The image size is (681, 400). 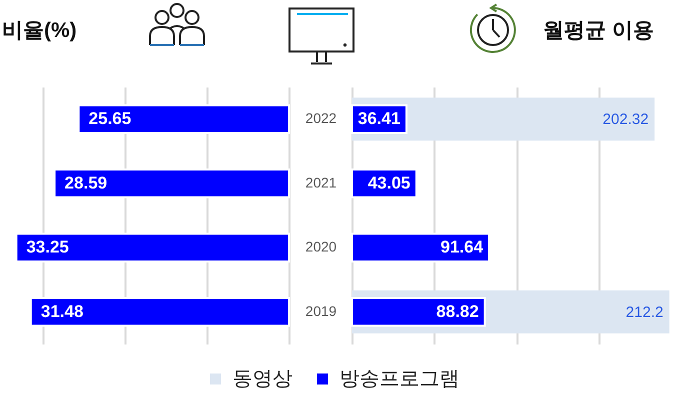 What do you see at coordinates (400, 379) in the screenshot?
I see `legend-label: 방송프로그램` at bounding box center [400, 379].